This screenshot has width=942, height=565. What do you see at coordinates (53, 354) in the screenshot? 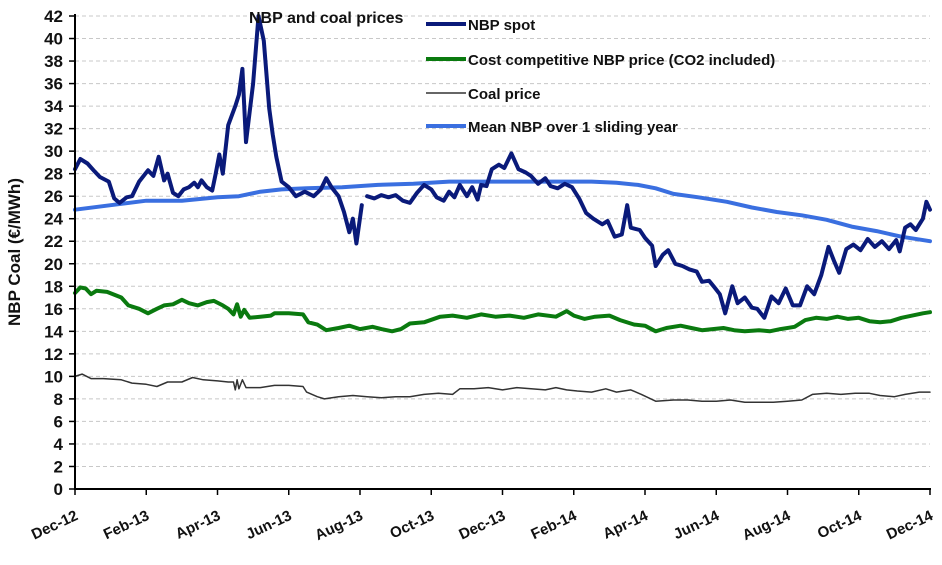
I see `y-tick-label: 12` at bounding box center [53, 354].